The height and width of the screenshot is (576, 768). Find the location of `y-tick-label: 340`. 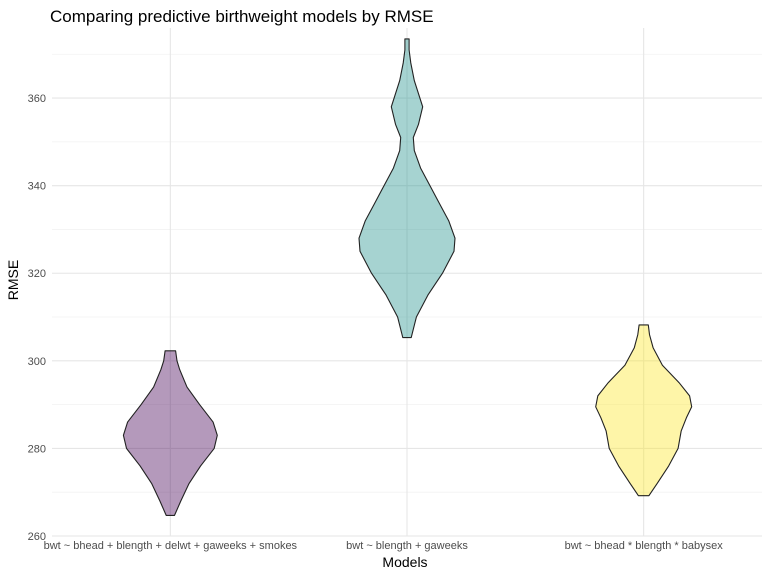

y-tick-label: 340 is located at coordinates (37, 187).